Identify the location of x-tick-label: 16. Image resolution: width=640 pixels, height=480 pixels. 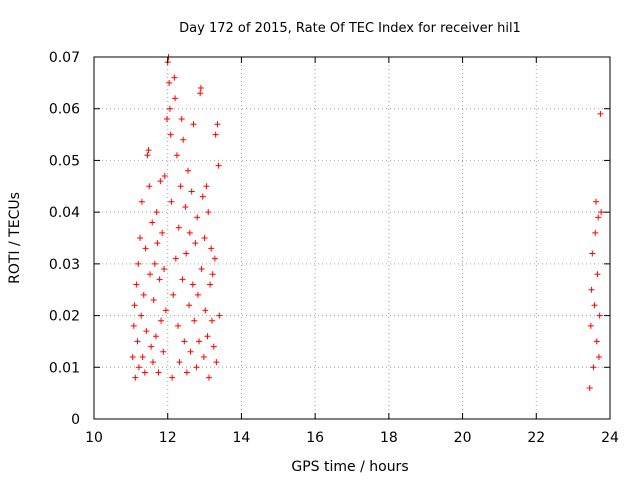
(315, 438).